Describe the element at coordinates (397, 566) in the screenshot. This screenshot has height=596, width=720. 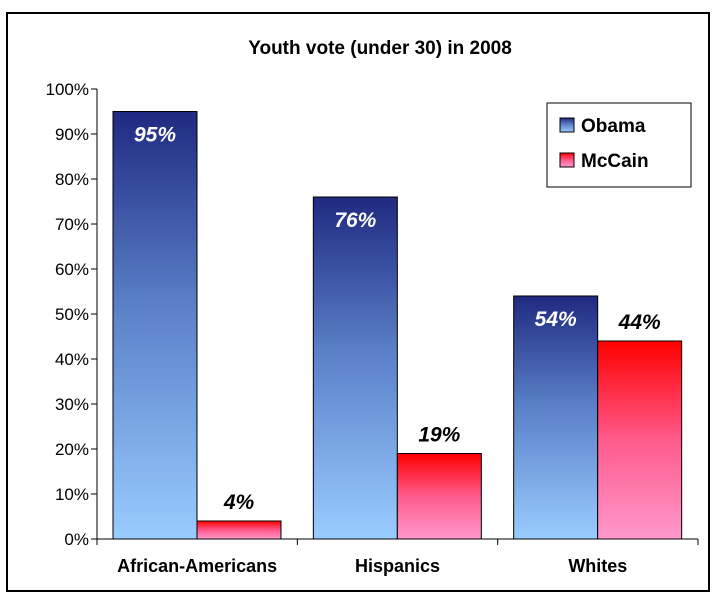
I see `x-tick-label: Hispanics` at that location.